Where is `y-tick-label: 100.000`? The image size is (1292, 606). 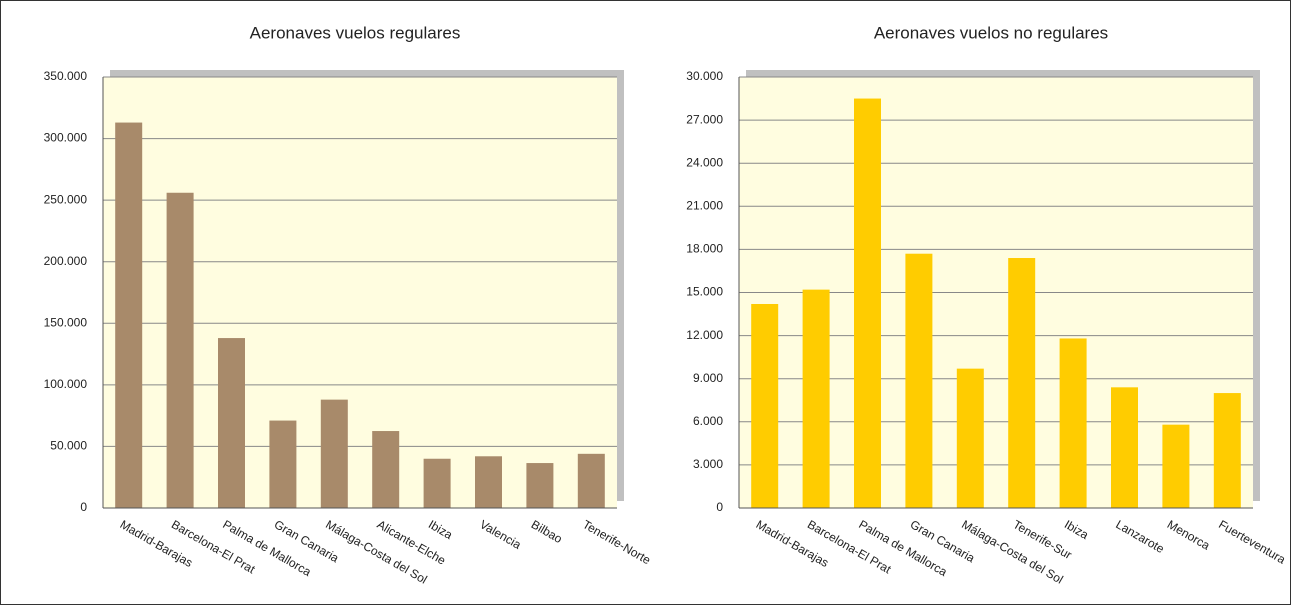
y-tick-label: 100.000 is located at coordinates (66, 384).